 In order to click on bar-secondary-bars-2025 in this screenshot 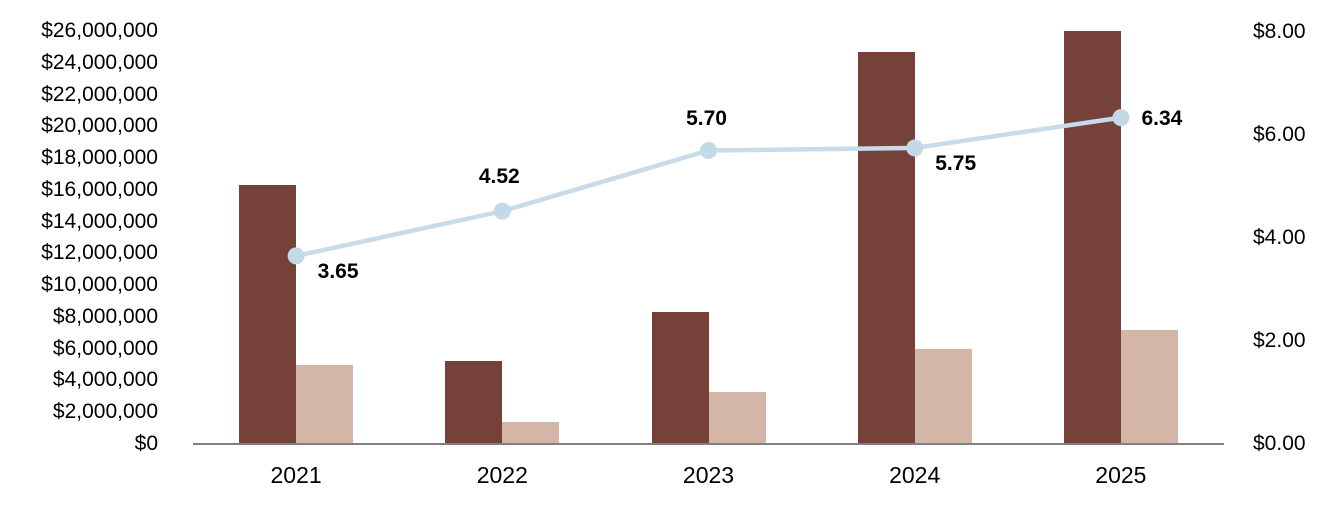, I will do `click(1149, 386)`.